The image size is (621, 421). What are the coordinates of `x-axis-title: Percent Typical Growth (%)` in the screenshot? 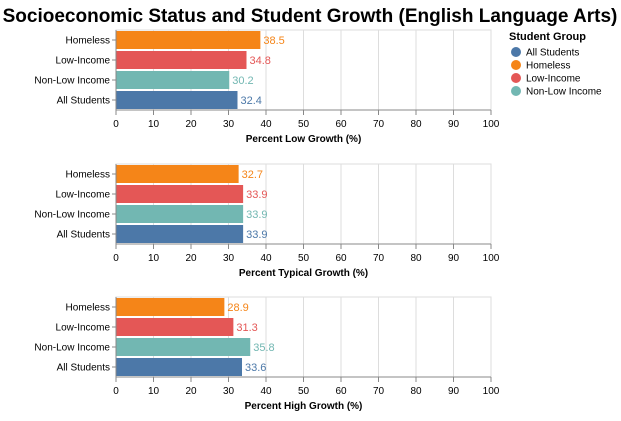 It's located at (303, 273).